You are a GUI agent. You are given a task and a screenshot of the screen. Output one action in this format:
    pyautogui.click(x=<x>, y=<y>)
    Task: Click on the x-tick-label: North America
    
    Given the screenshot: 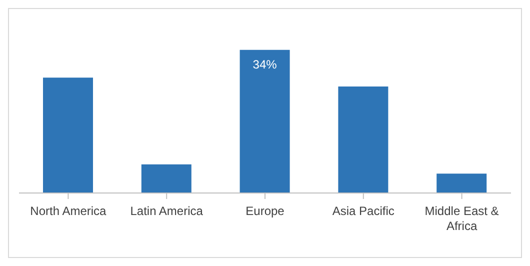 What is the action you would take?
    pyautogui.click(x=68, y=211)
    